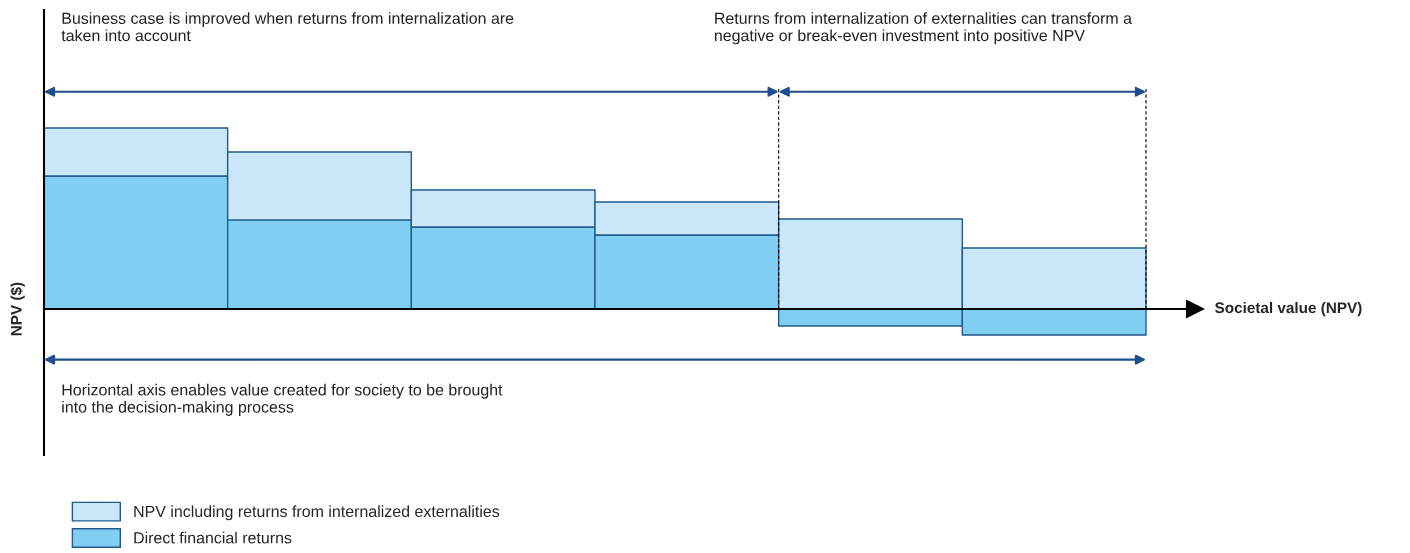 The height and width of the screenshot is (553, 1410). Describe the element at coordinates (213, 537) in the screenshot. I see `legend-label: Direct financial returns` at that location.